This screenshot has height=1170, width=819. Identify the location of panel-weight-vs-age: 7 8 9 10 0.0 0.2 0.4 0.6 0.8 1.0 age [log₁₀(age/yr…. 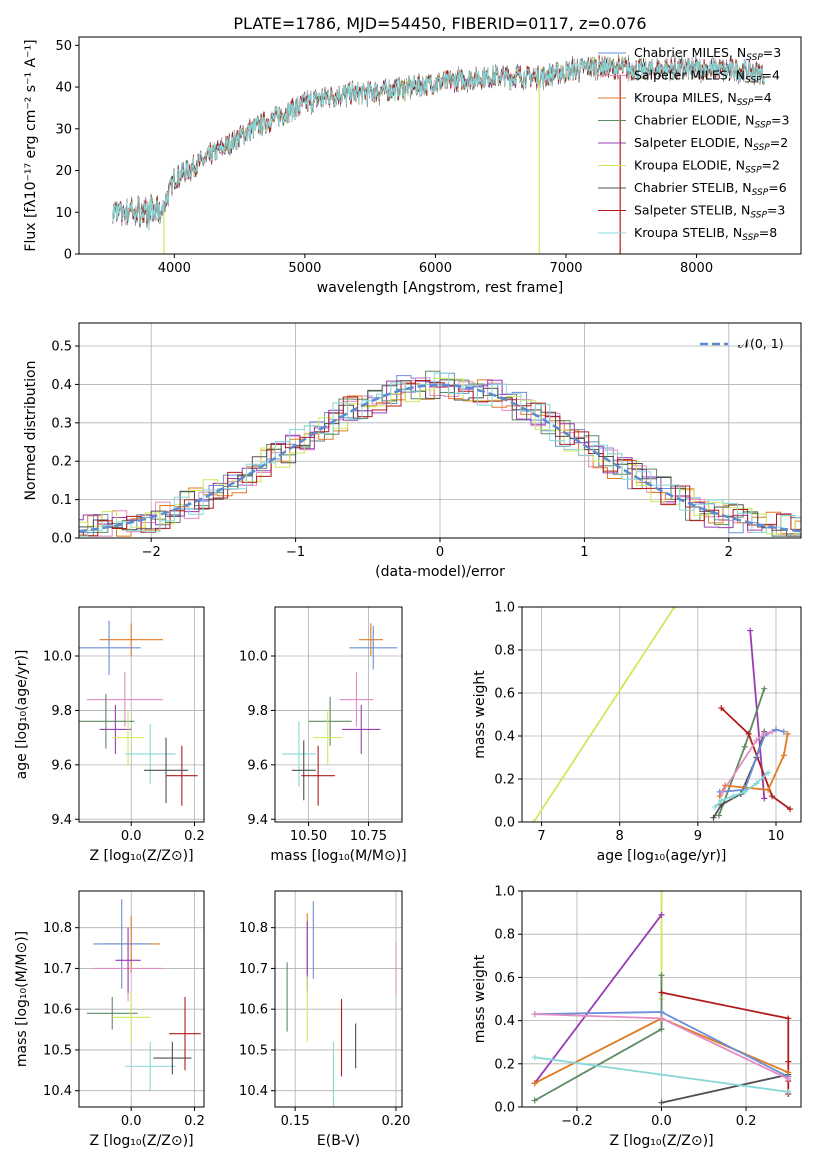
(637, 732).